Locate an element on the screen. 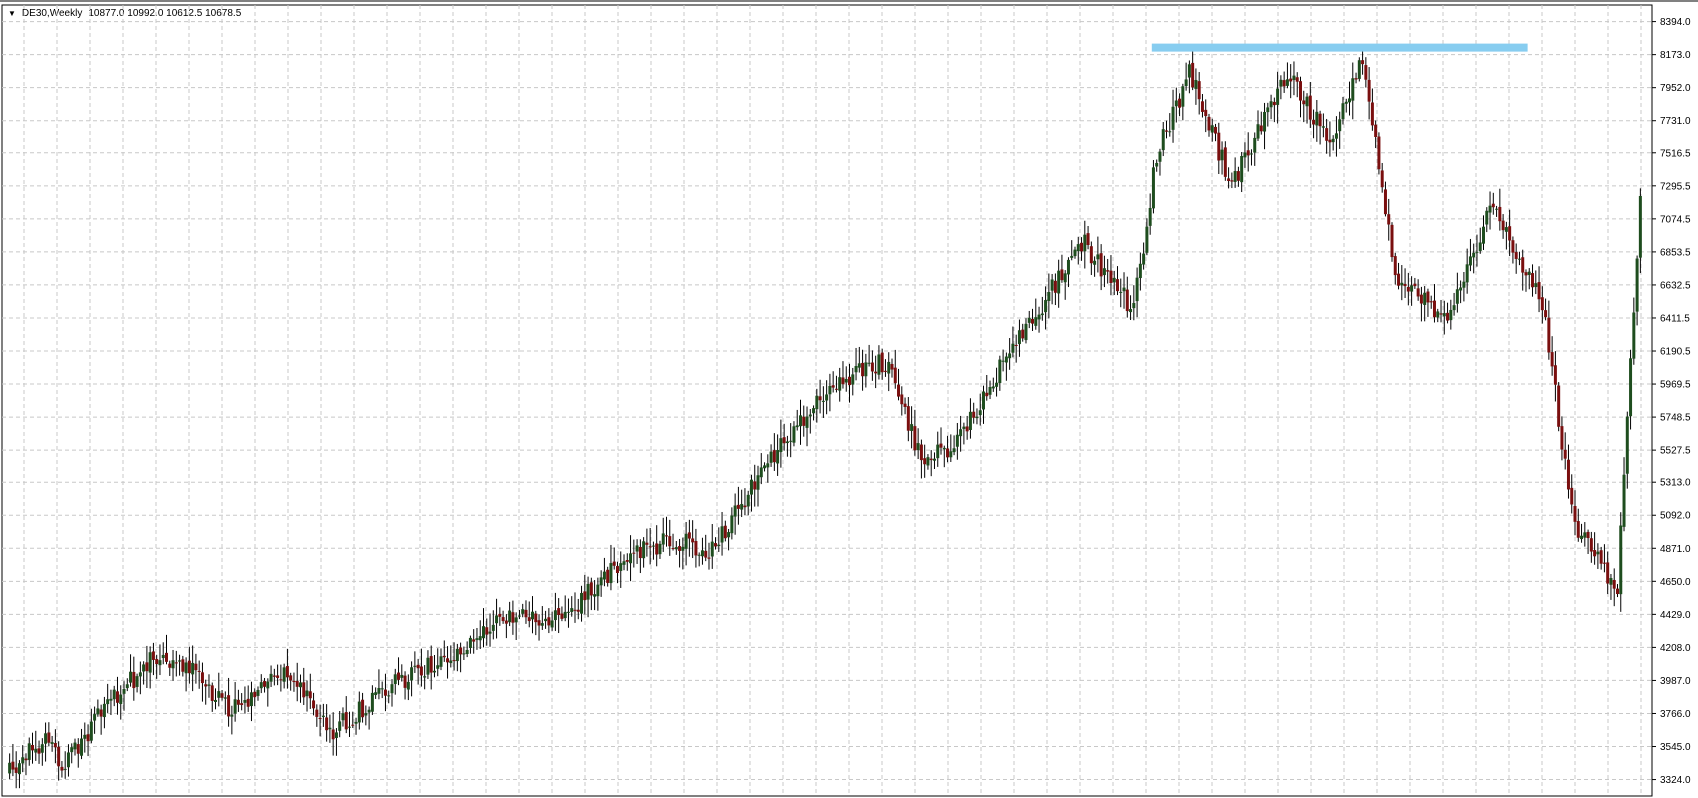 The height and width of the screenshot is (798, 1698). price-tick-label: 5527.5 is located at coordinates (1675, 451).